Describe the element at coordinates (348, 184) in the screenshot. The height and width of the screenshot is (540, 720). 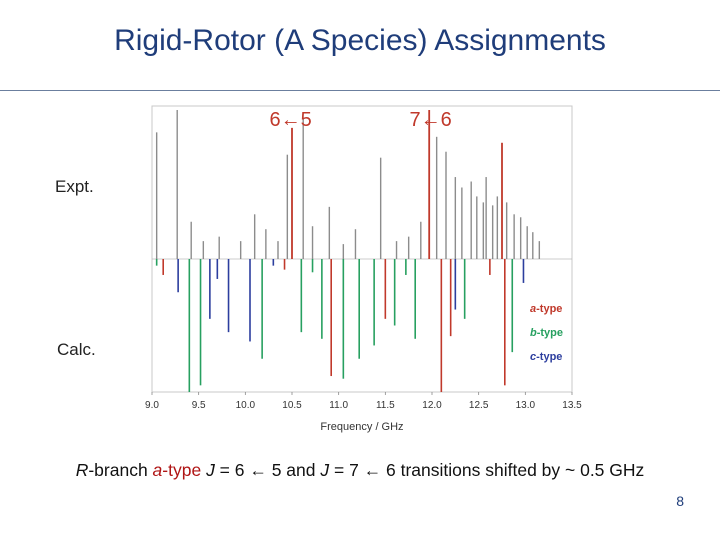
I see `experimental-lines` at that location.